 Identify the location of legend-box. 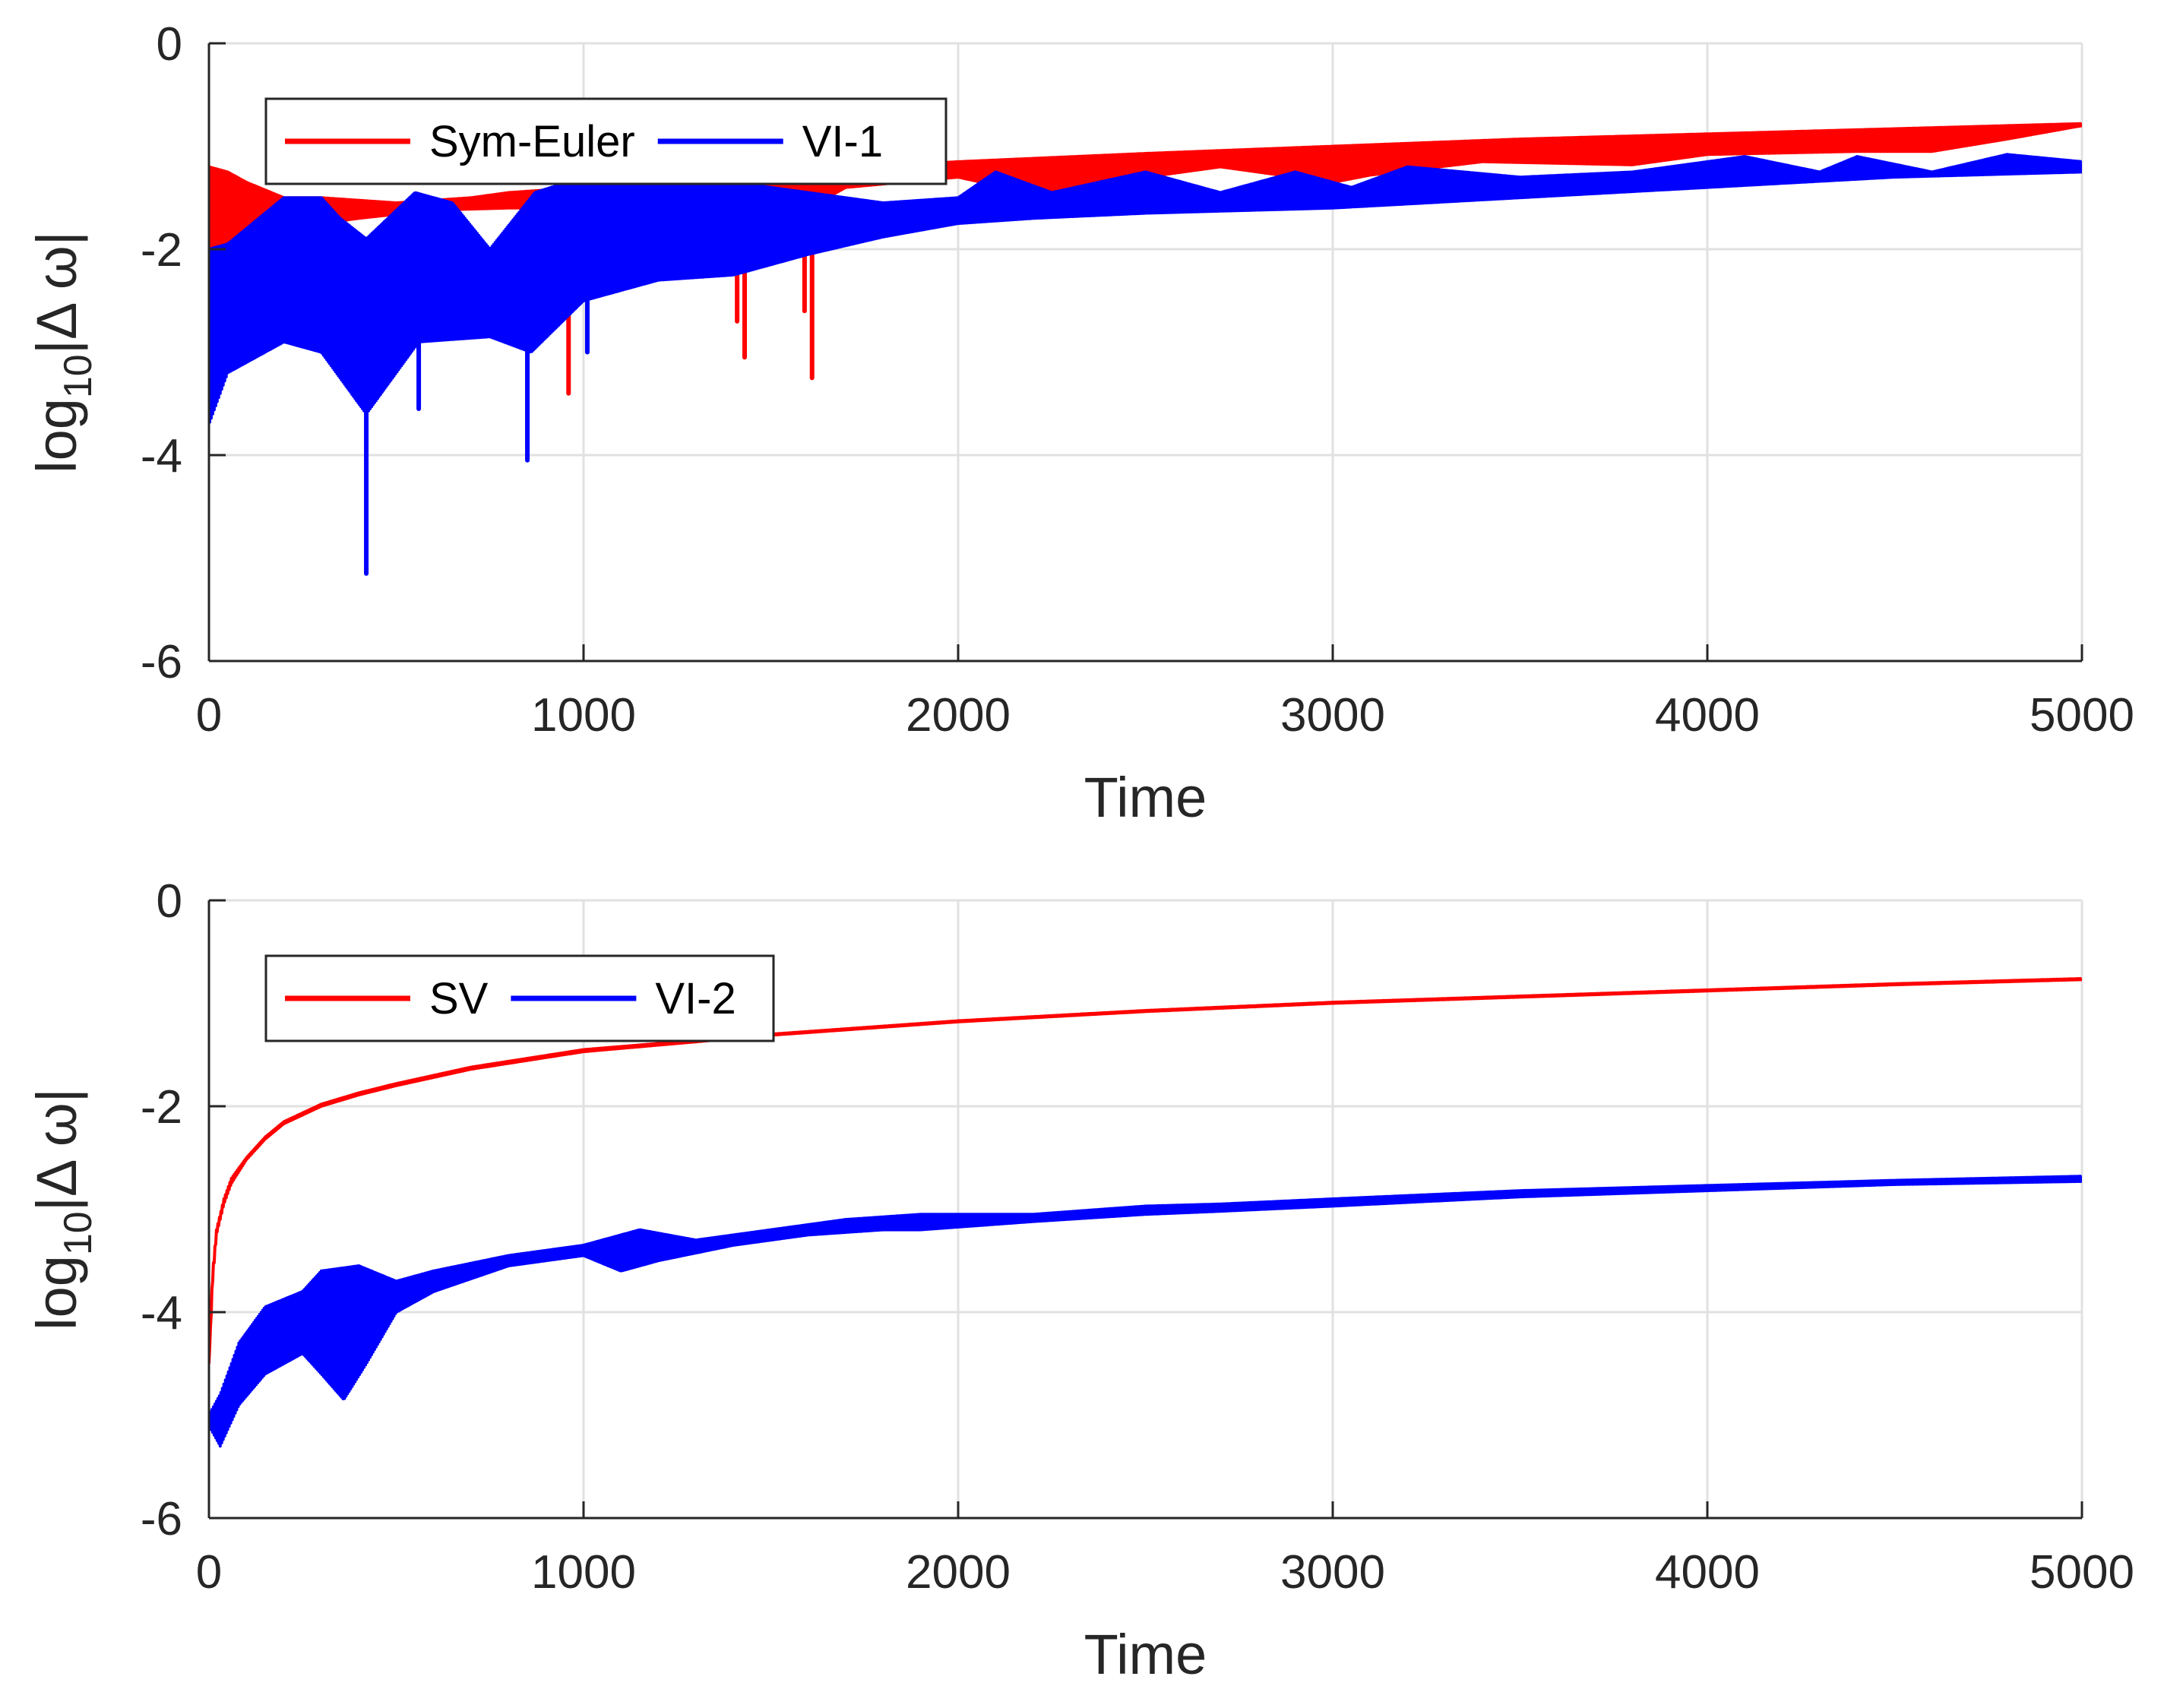
(606, 141).